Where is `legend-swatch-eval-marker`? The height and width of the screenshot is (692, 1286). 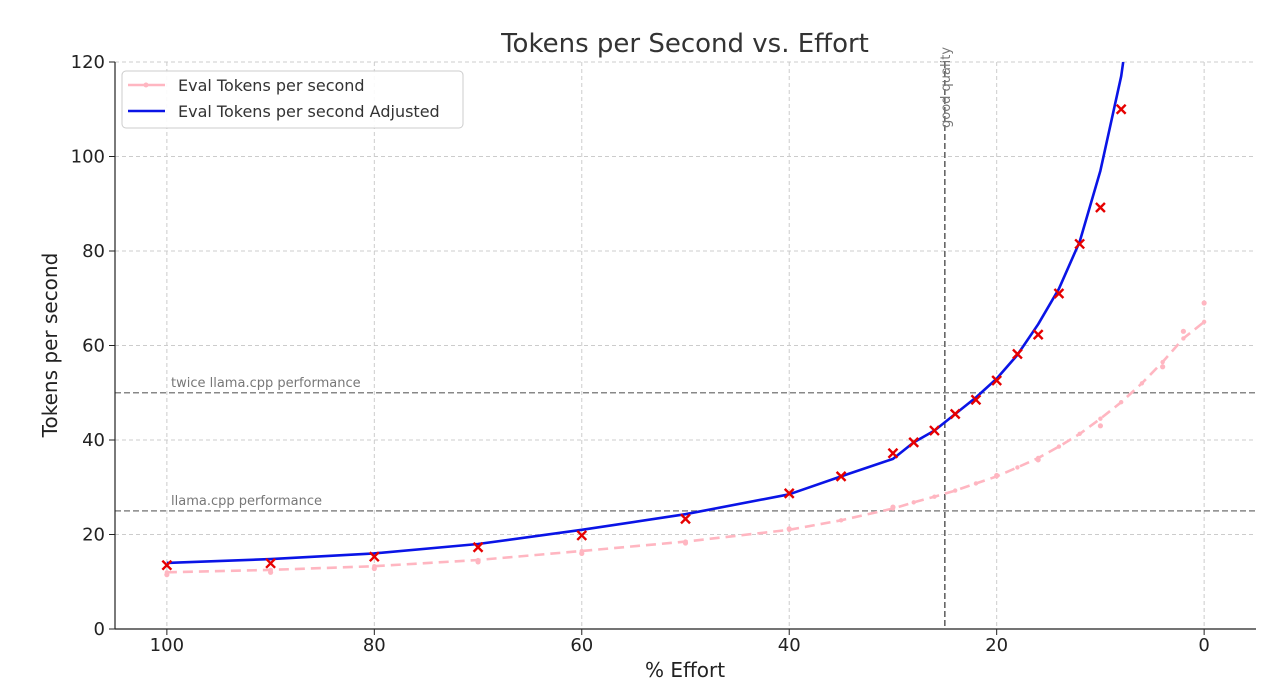
legend-swatch-eval-marker is located at coordinates (146, 85).